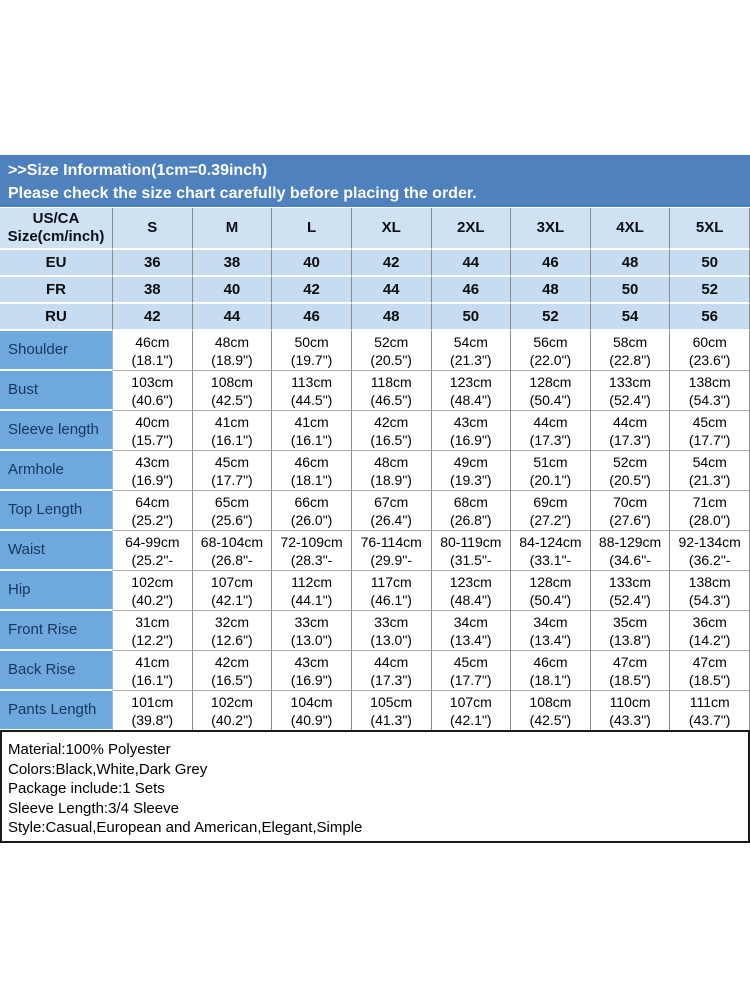  What do you see at coordinates (232, 671) in the screenshot?
I see `measurement-cell: 42cm (16.5")` at bounding box center [232, 671].